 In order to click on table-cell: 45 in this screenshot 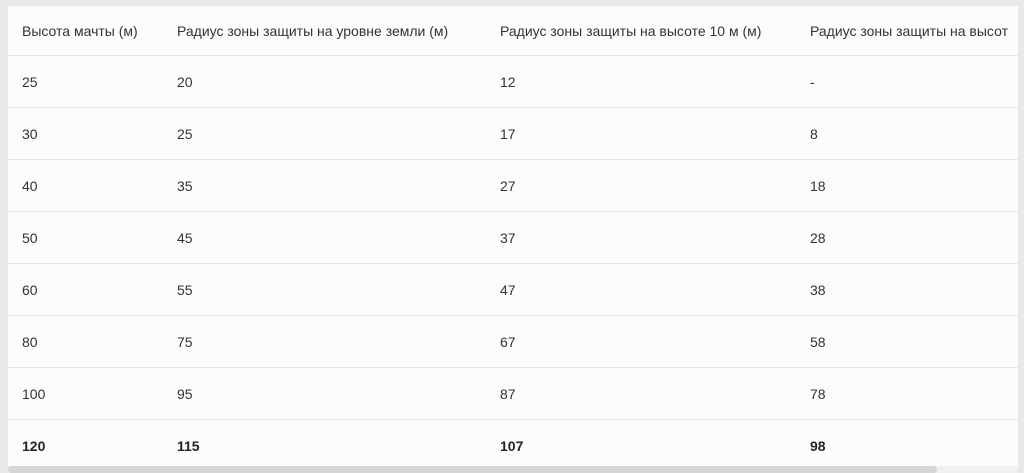, I will do `click(324, 237)`.